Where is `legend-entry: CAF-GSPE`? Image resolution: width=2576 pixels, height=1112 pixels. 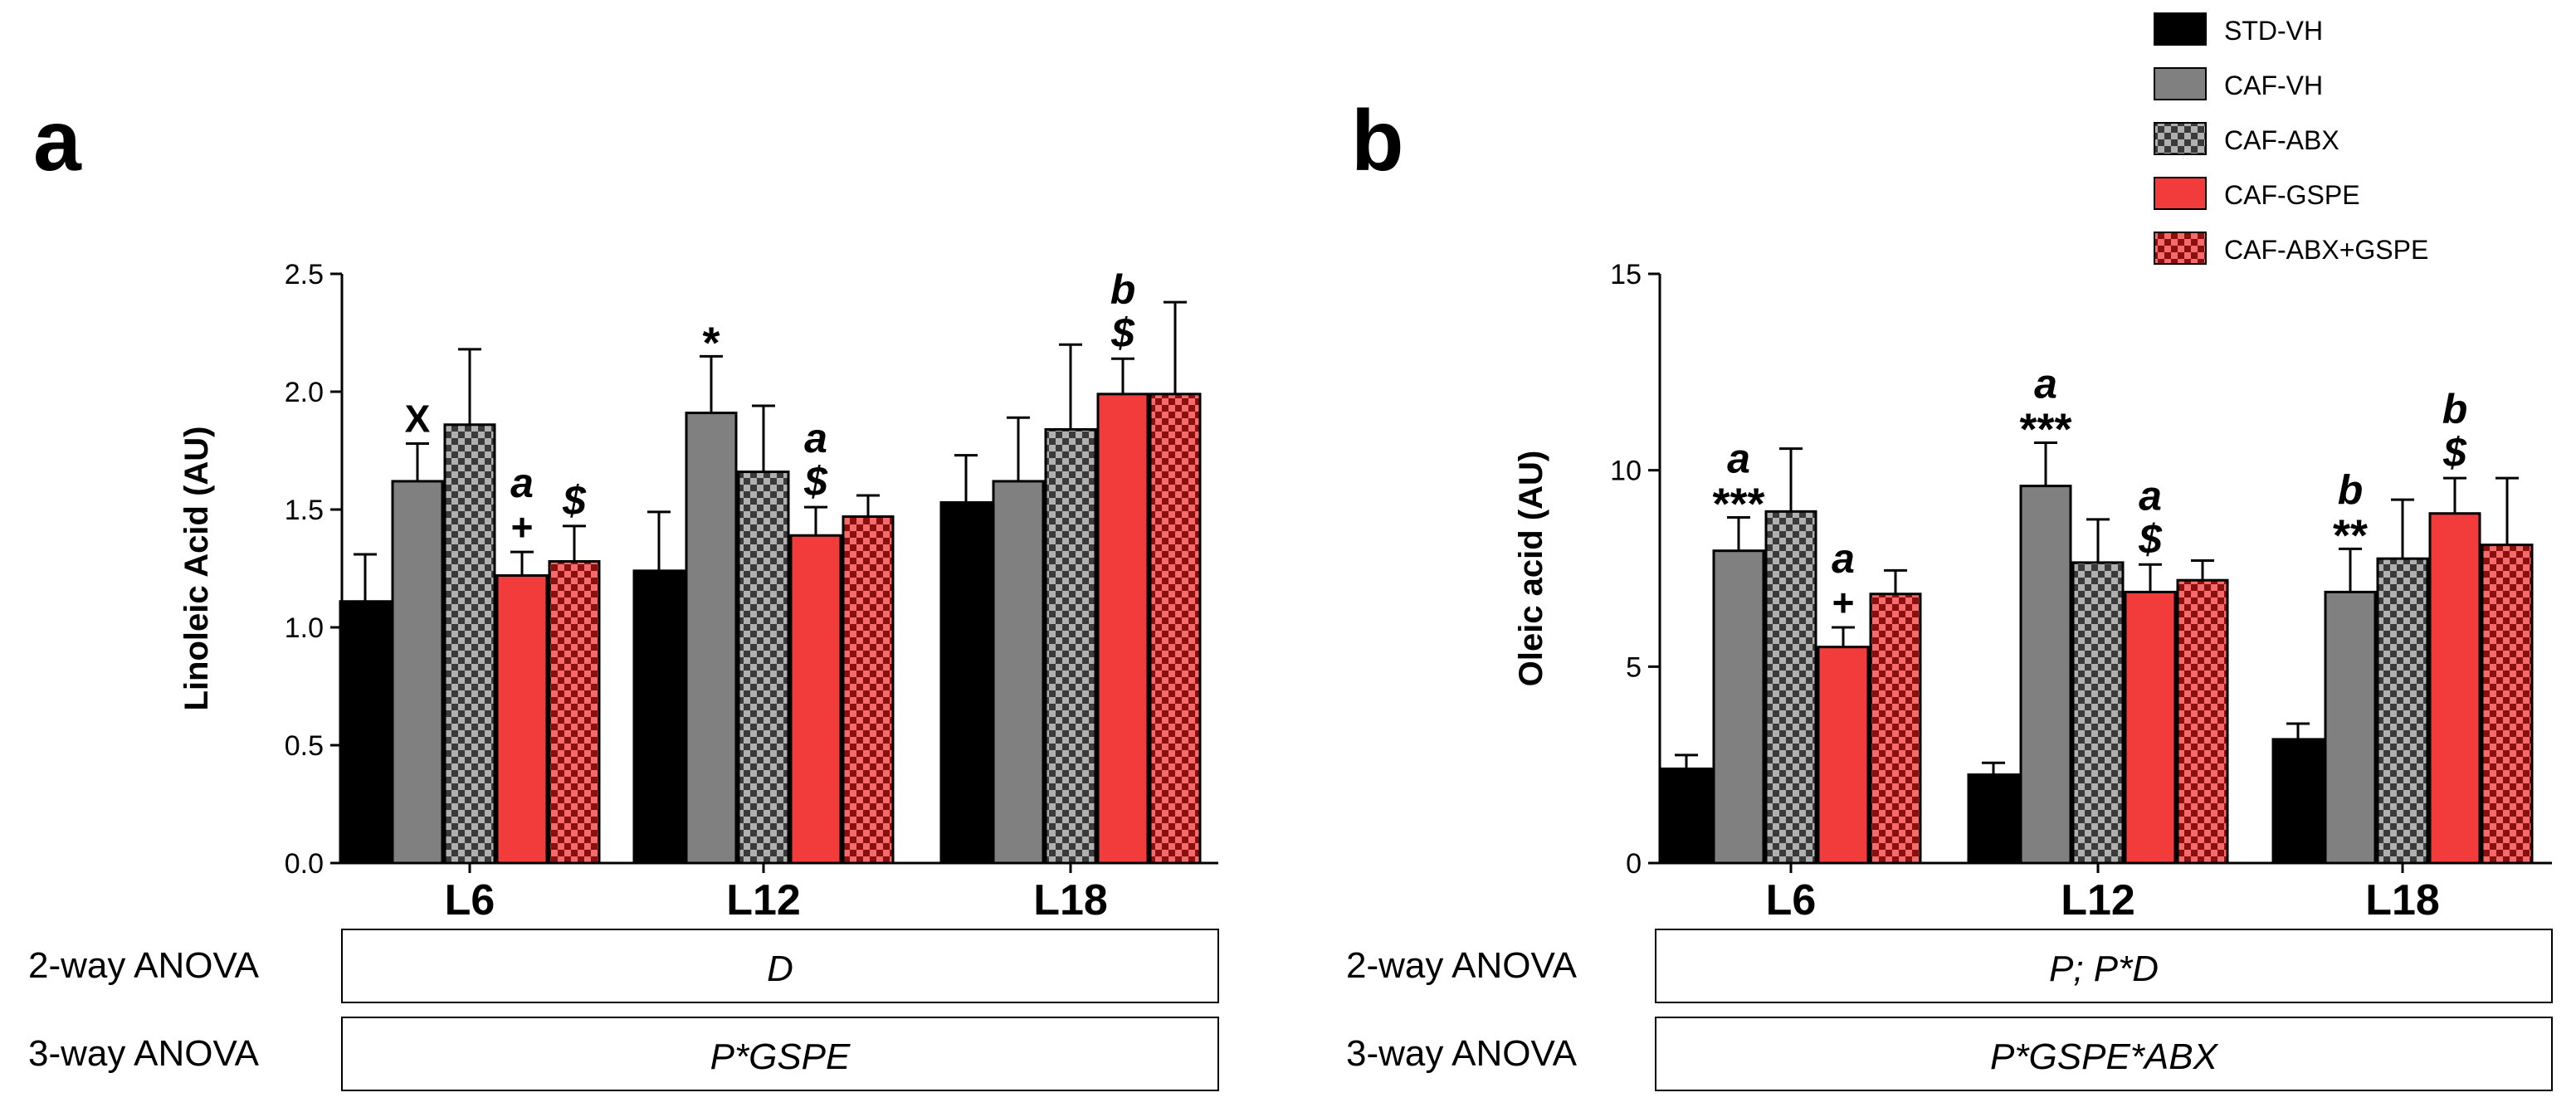 legend-entry: CAF-GSPE is located at coordinates (2292, 195).